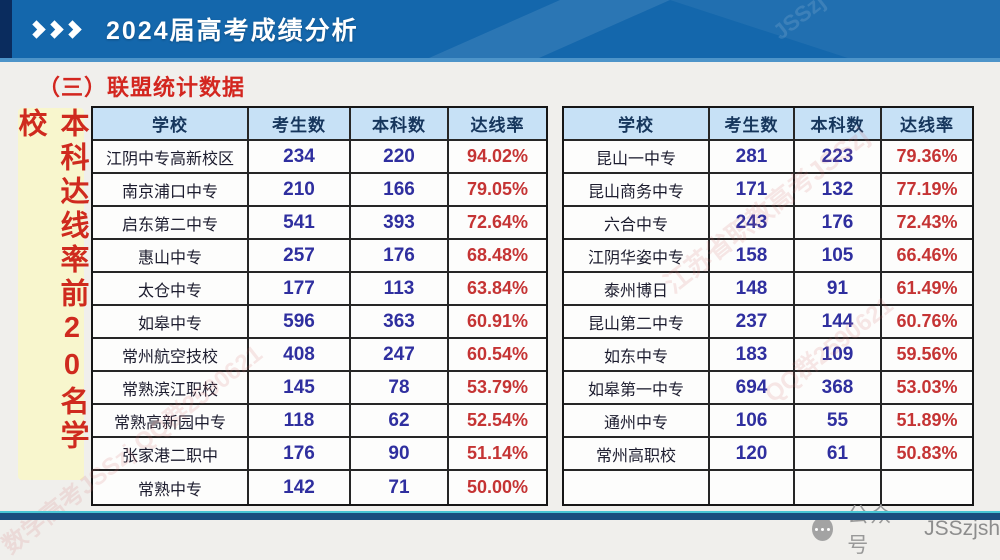 The image size is (1000, 560). I want to click on school-cell: 昆山商务中专, so click(637, 190).